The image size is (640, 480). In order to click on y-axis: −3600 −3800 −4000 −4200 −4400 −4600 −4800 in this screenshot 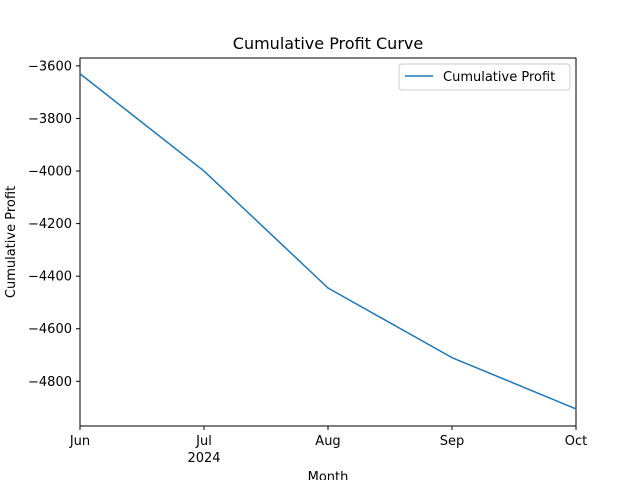, I will do `click(54, 224)`.